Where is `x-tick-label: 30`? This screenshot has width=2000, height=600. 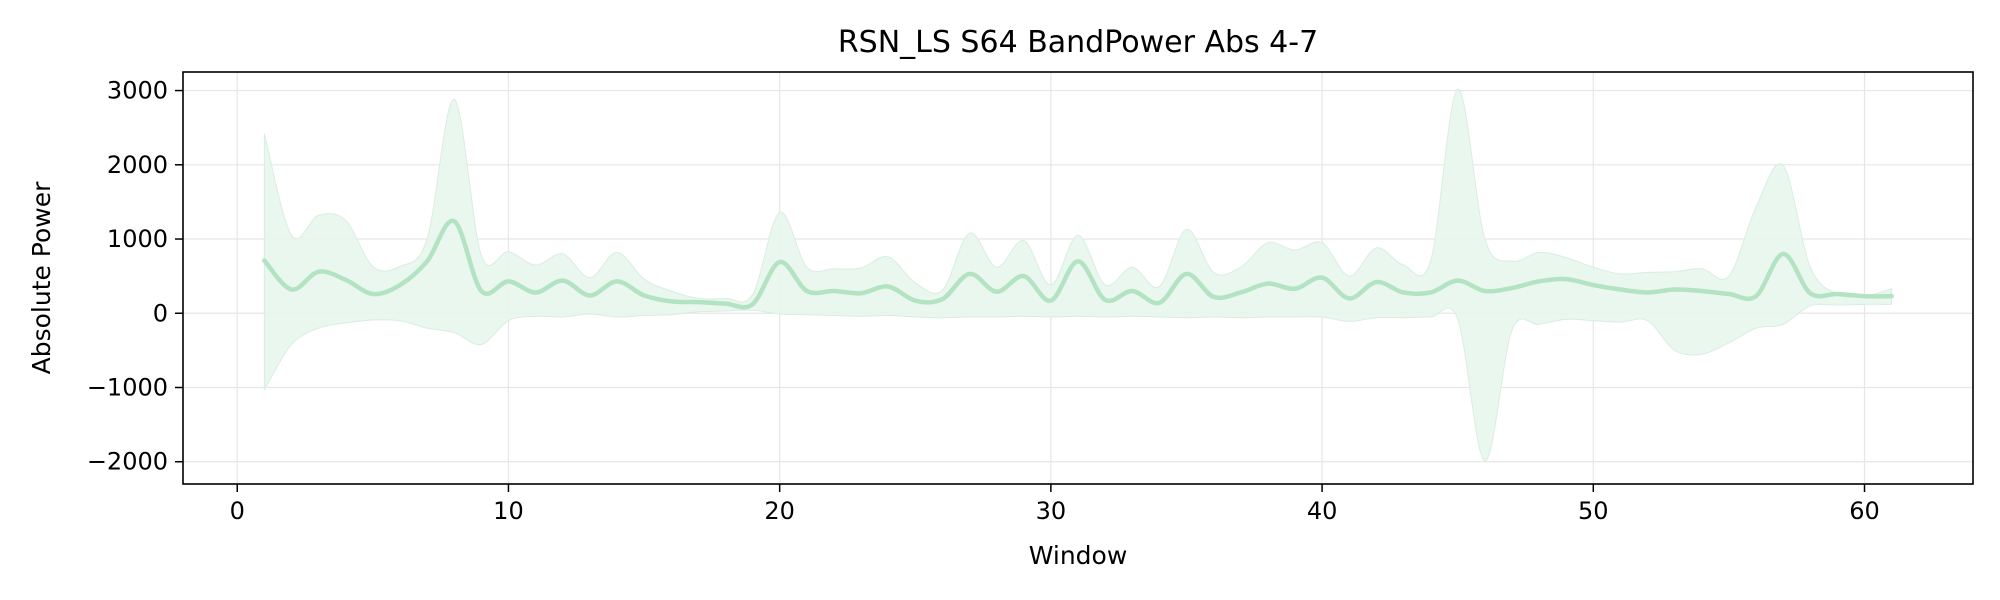
x-tick-label: 30 is located at coordinates (1051, 511).